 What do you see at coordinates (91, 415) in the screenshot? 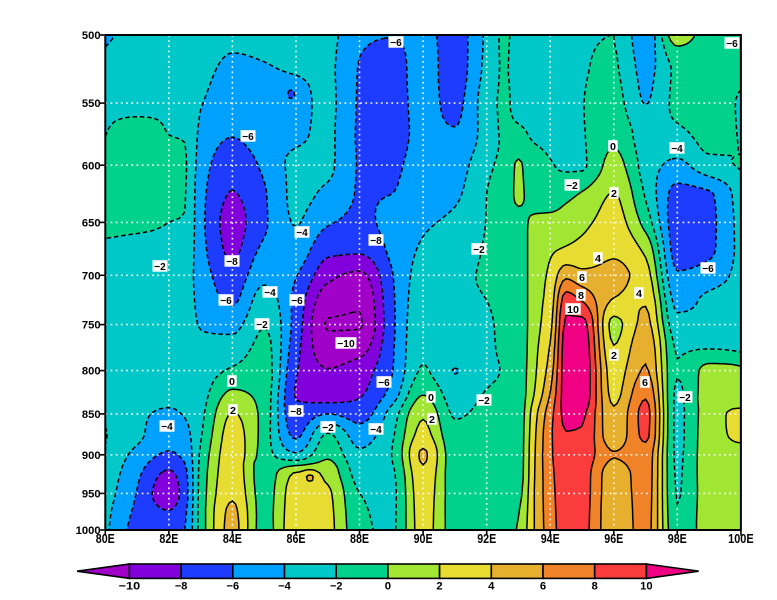
I see `svg-text: 850` at bounding box center [91, 415].